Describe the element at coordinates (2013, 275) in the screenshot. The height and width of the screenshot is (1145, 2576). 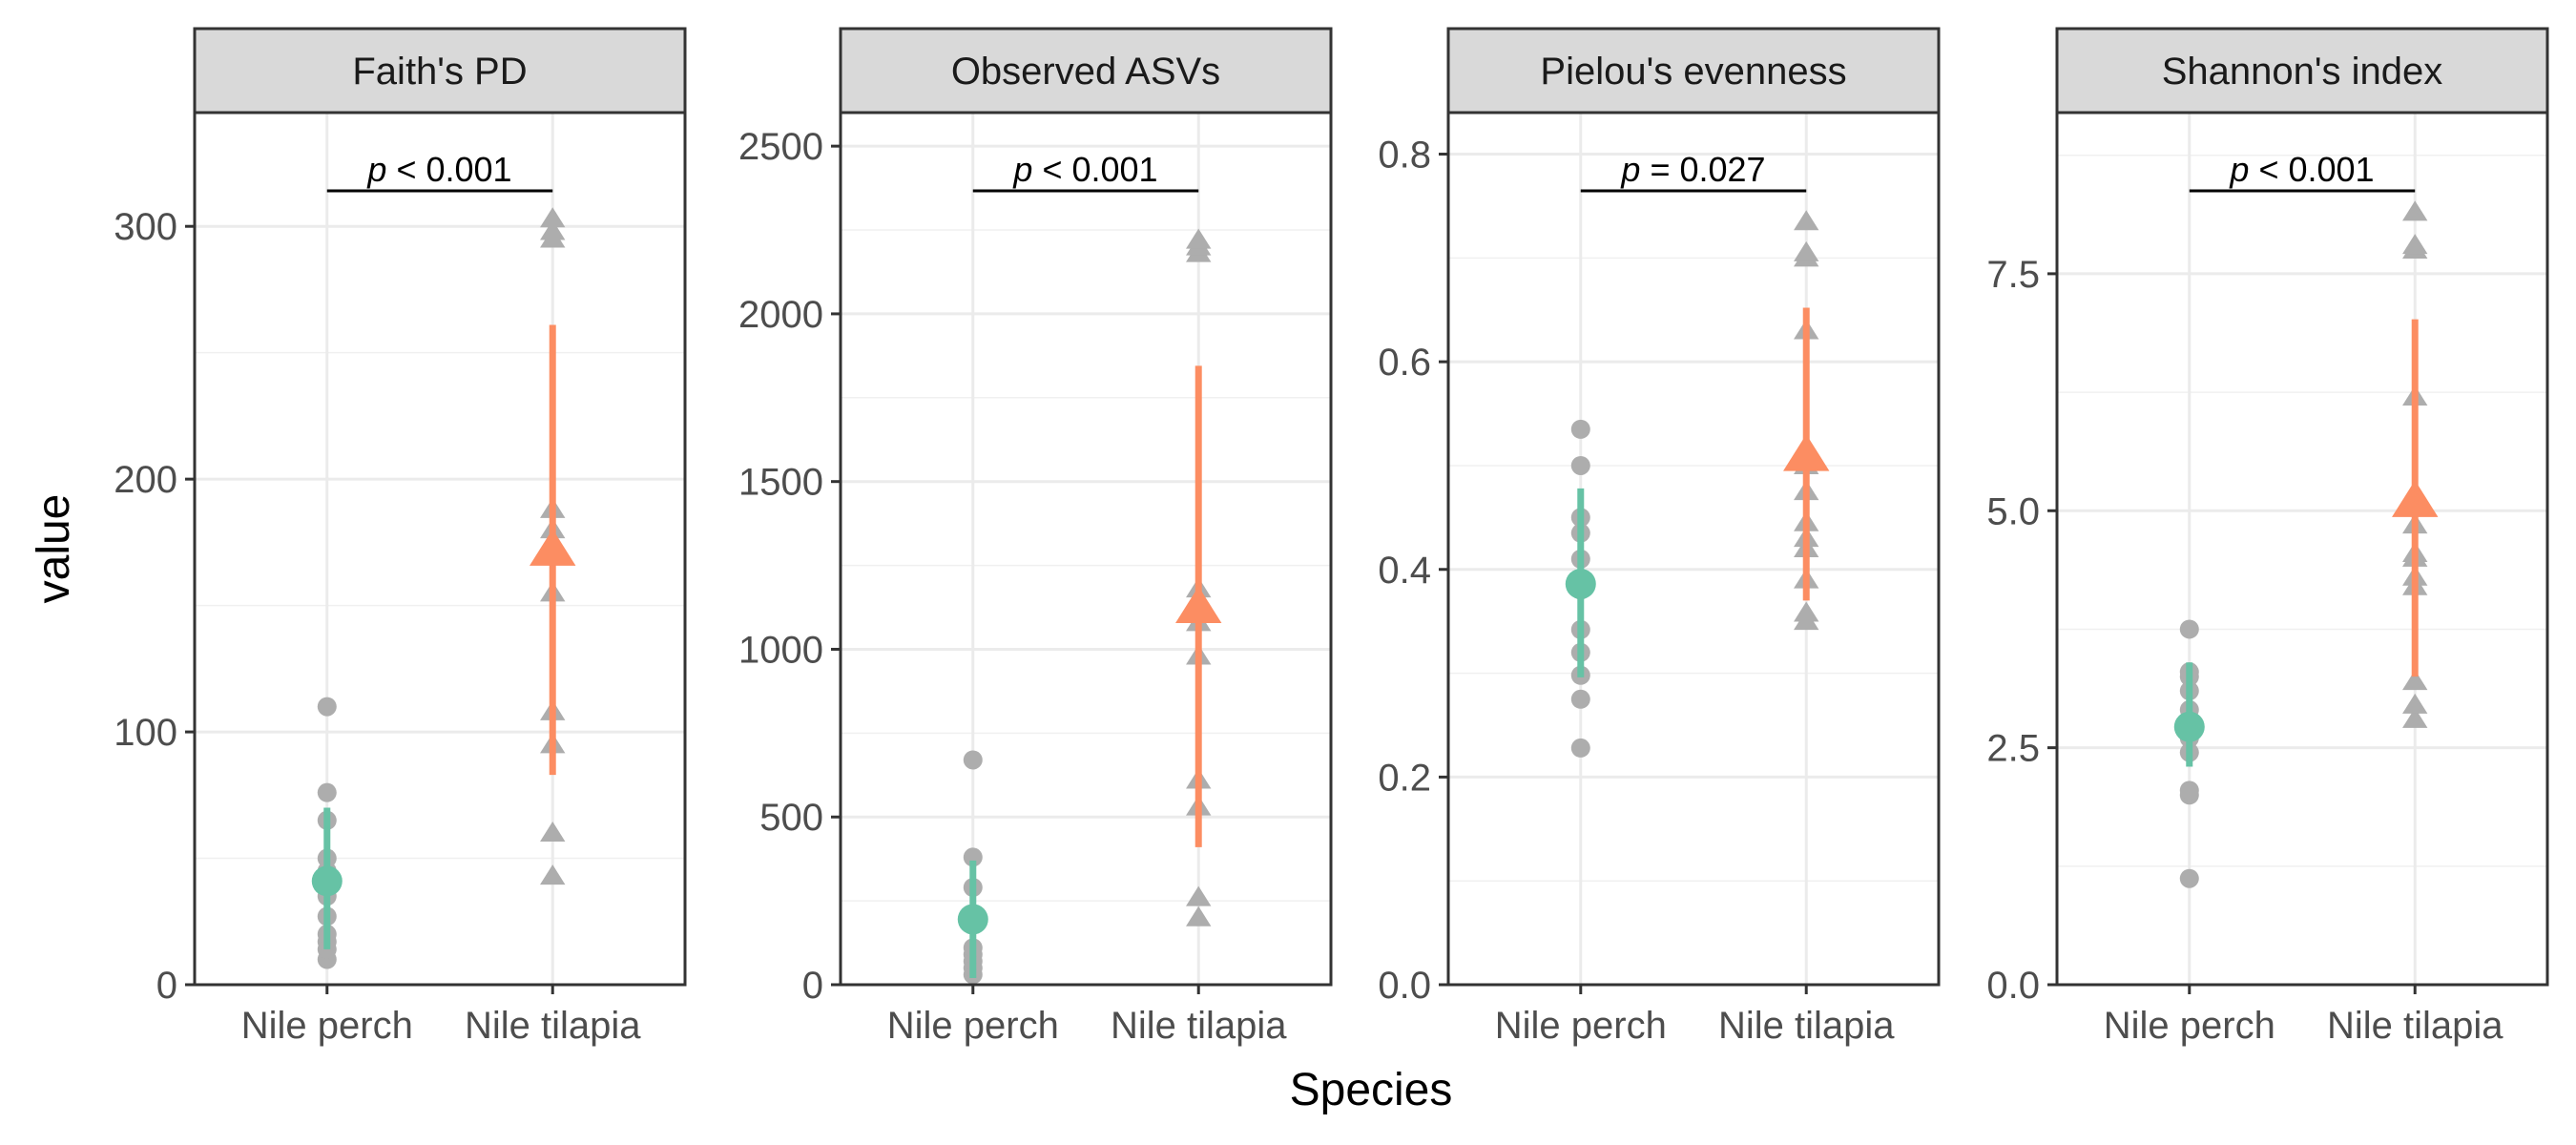
I see `y-tick-label: 7.5` at that location.